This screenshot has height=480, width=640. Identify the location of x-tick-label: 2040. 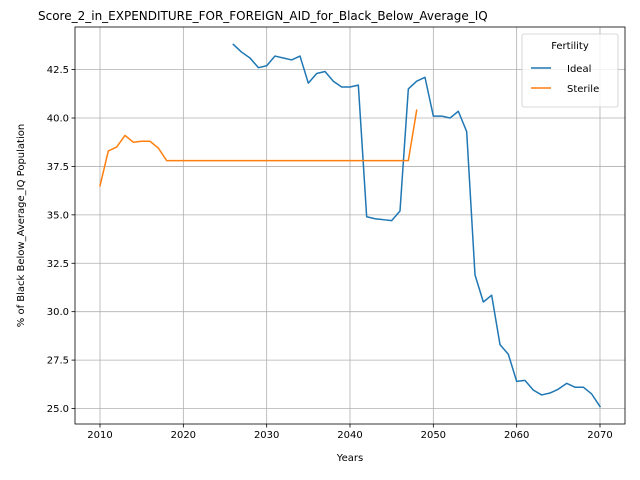
(349, 435).